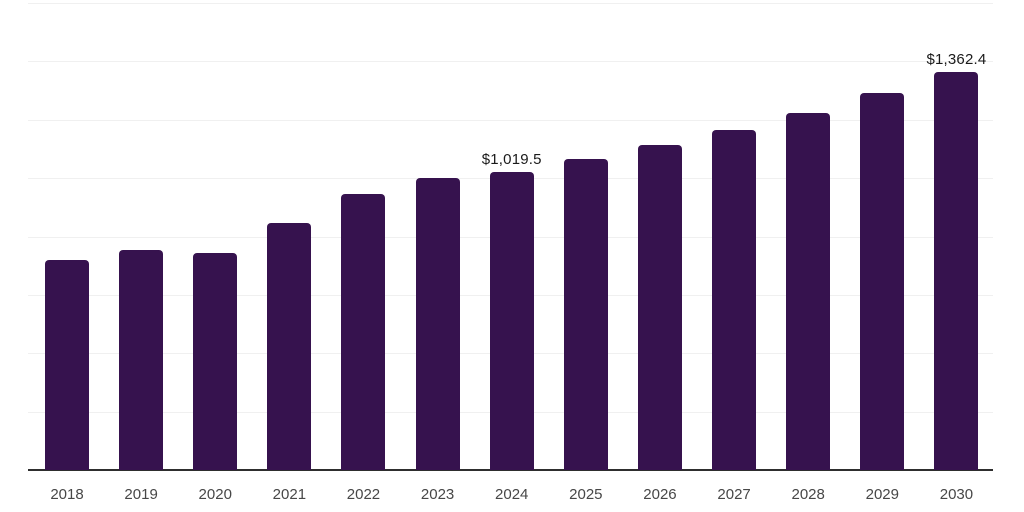 This screenshot has width=1024, height=512. What do you see at coordinates (363, 331) in the screenshot?
I see `bar-2022` at bounding box center [363, 331].